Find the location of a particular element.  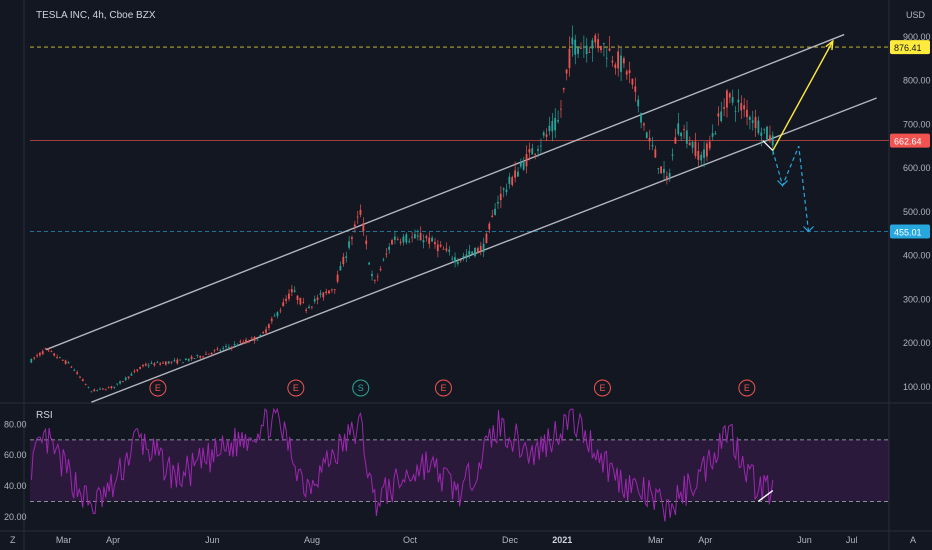

event-label: E is located at coordinates (602, 388).